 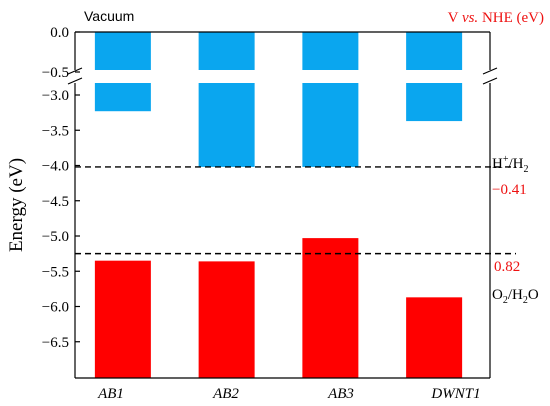 I want to click on axis-break-right, so click(x=490, y=76).